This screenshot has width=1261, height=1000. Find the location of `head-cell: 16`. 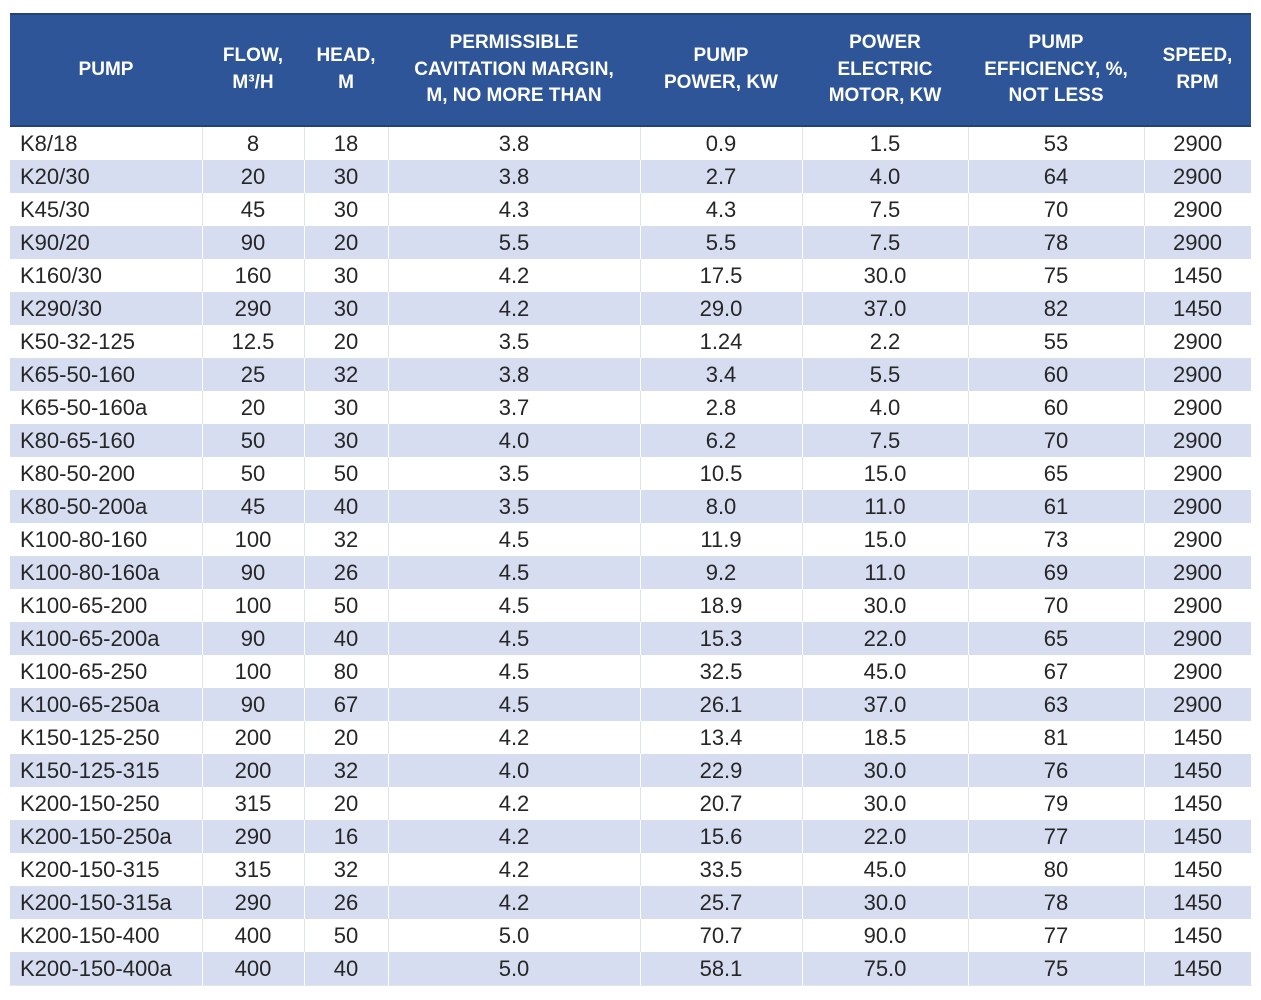

head-cell: 16 is located at coordinates (346, 836).